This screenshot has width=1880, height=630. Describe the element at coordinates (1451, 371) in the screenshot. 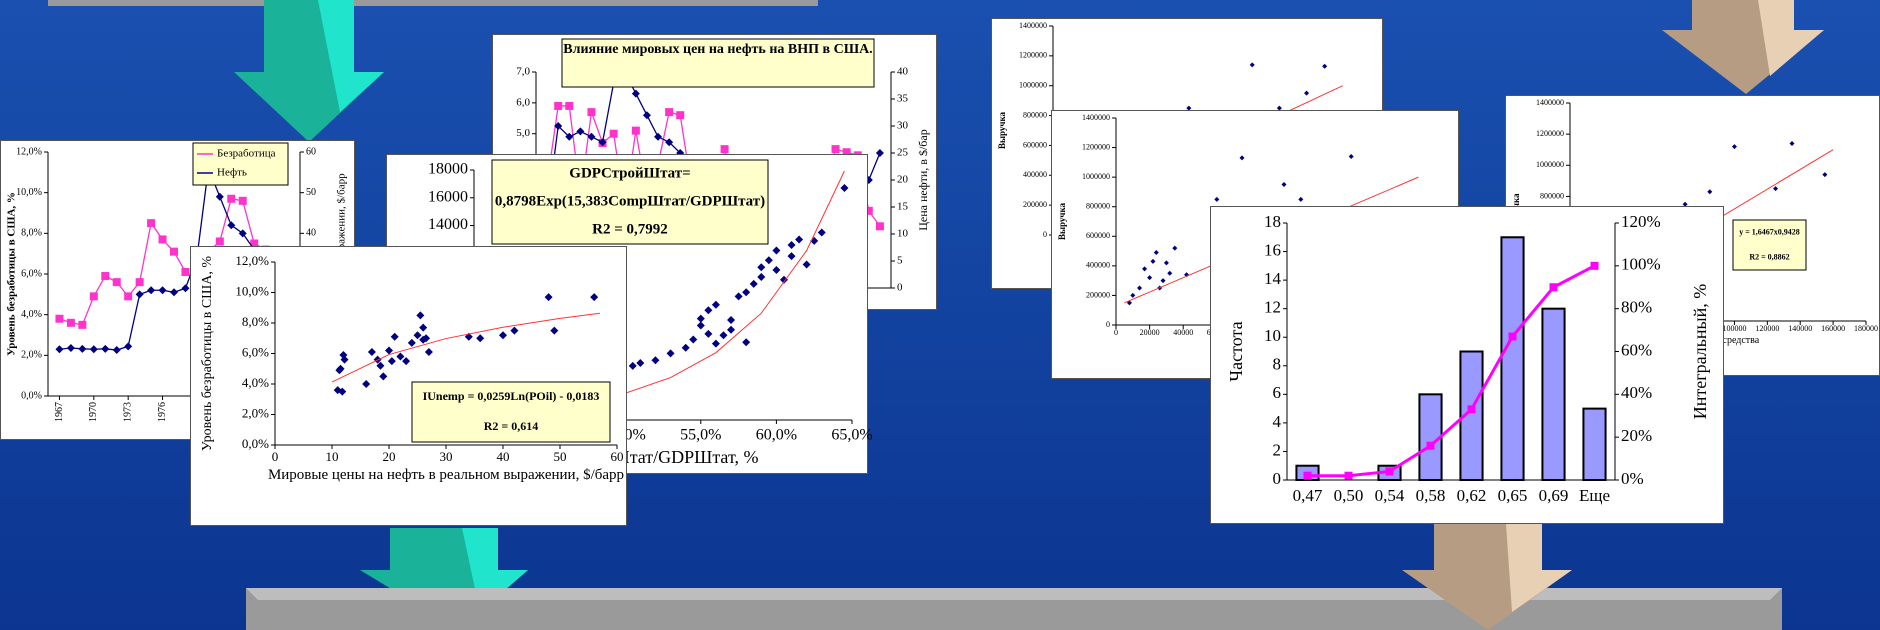

I see `series-line` at that location.